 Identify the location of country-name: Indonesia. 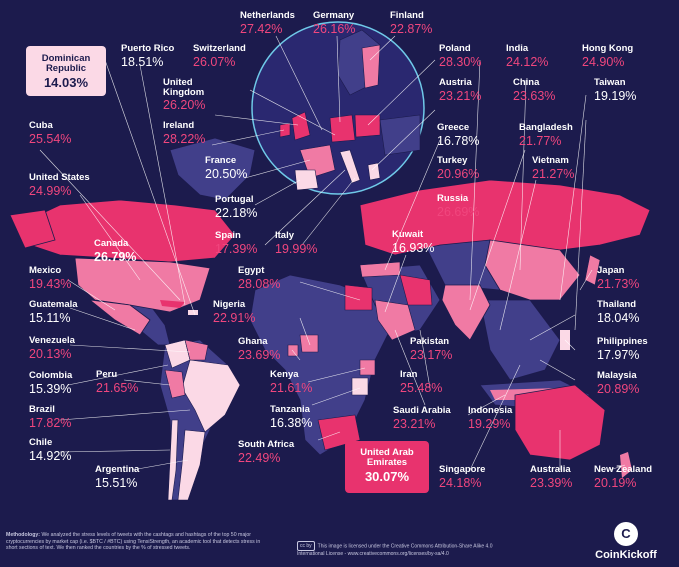
(490, 410).